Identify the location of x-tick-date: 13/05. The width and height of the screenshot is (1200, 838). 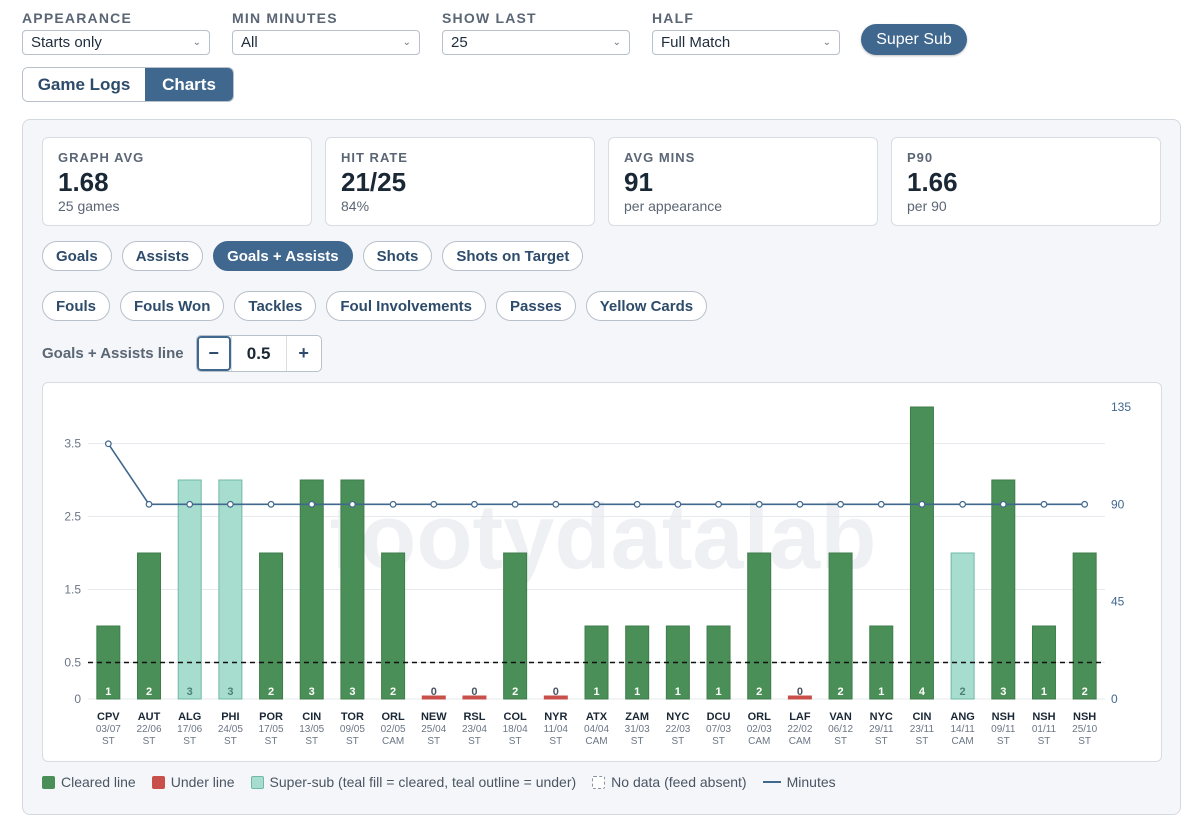
(311, 729).